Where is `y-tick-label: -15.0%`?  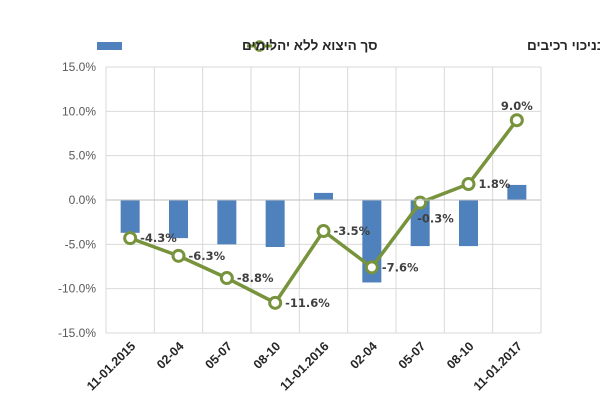
y-tick-label: -15.0% is located at coordinates (77, 333).